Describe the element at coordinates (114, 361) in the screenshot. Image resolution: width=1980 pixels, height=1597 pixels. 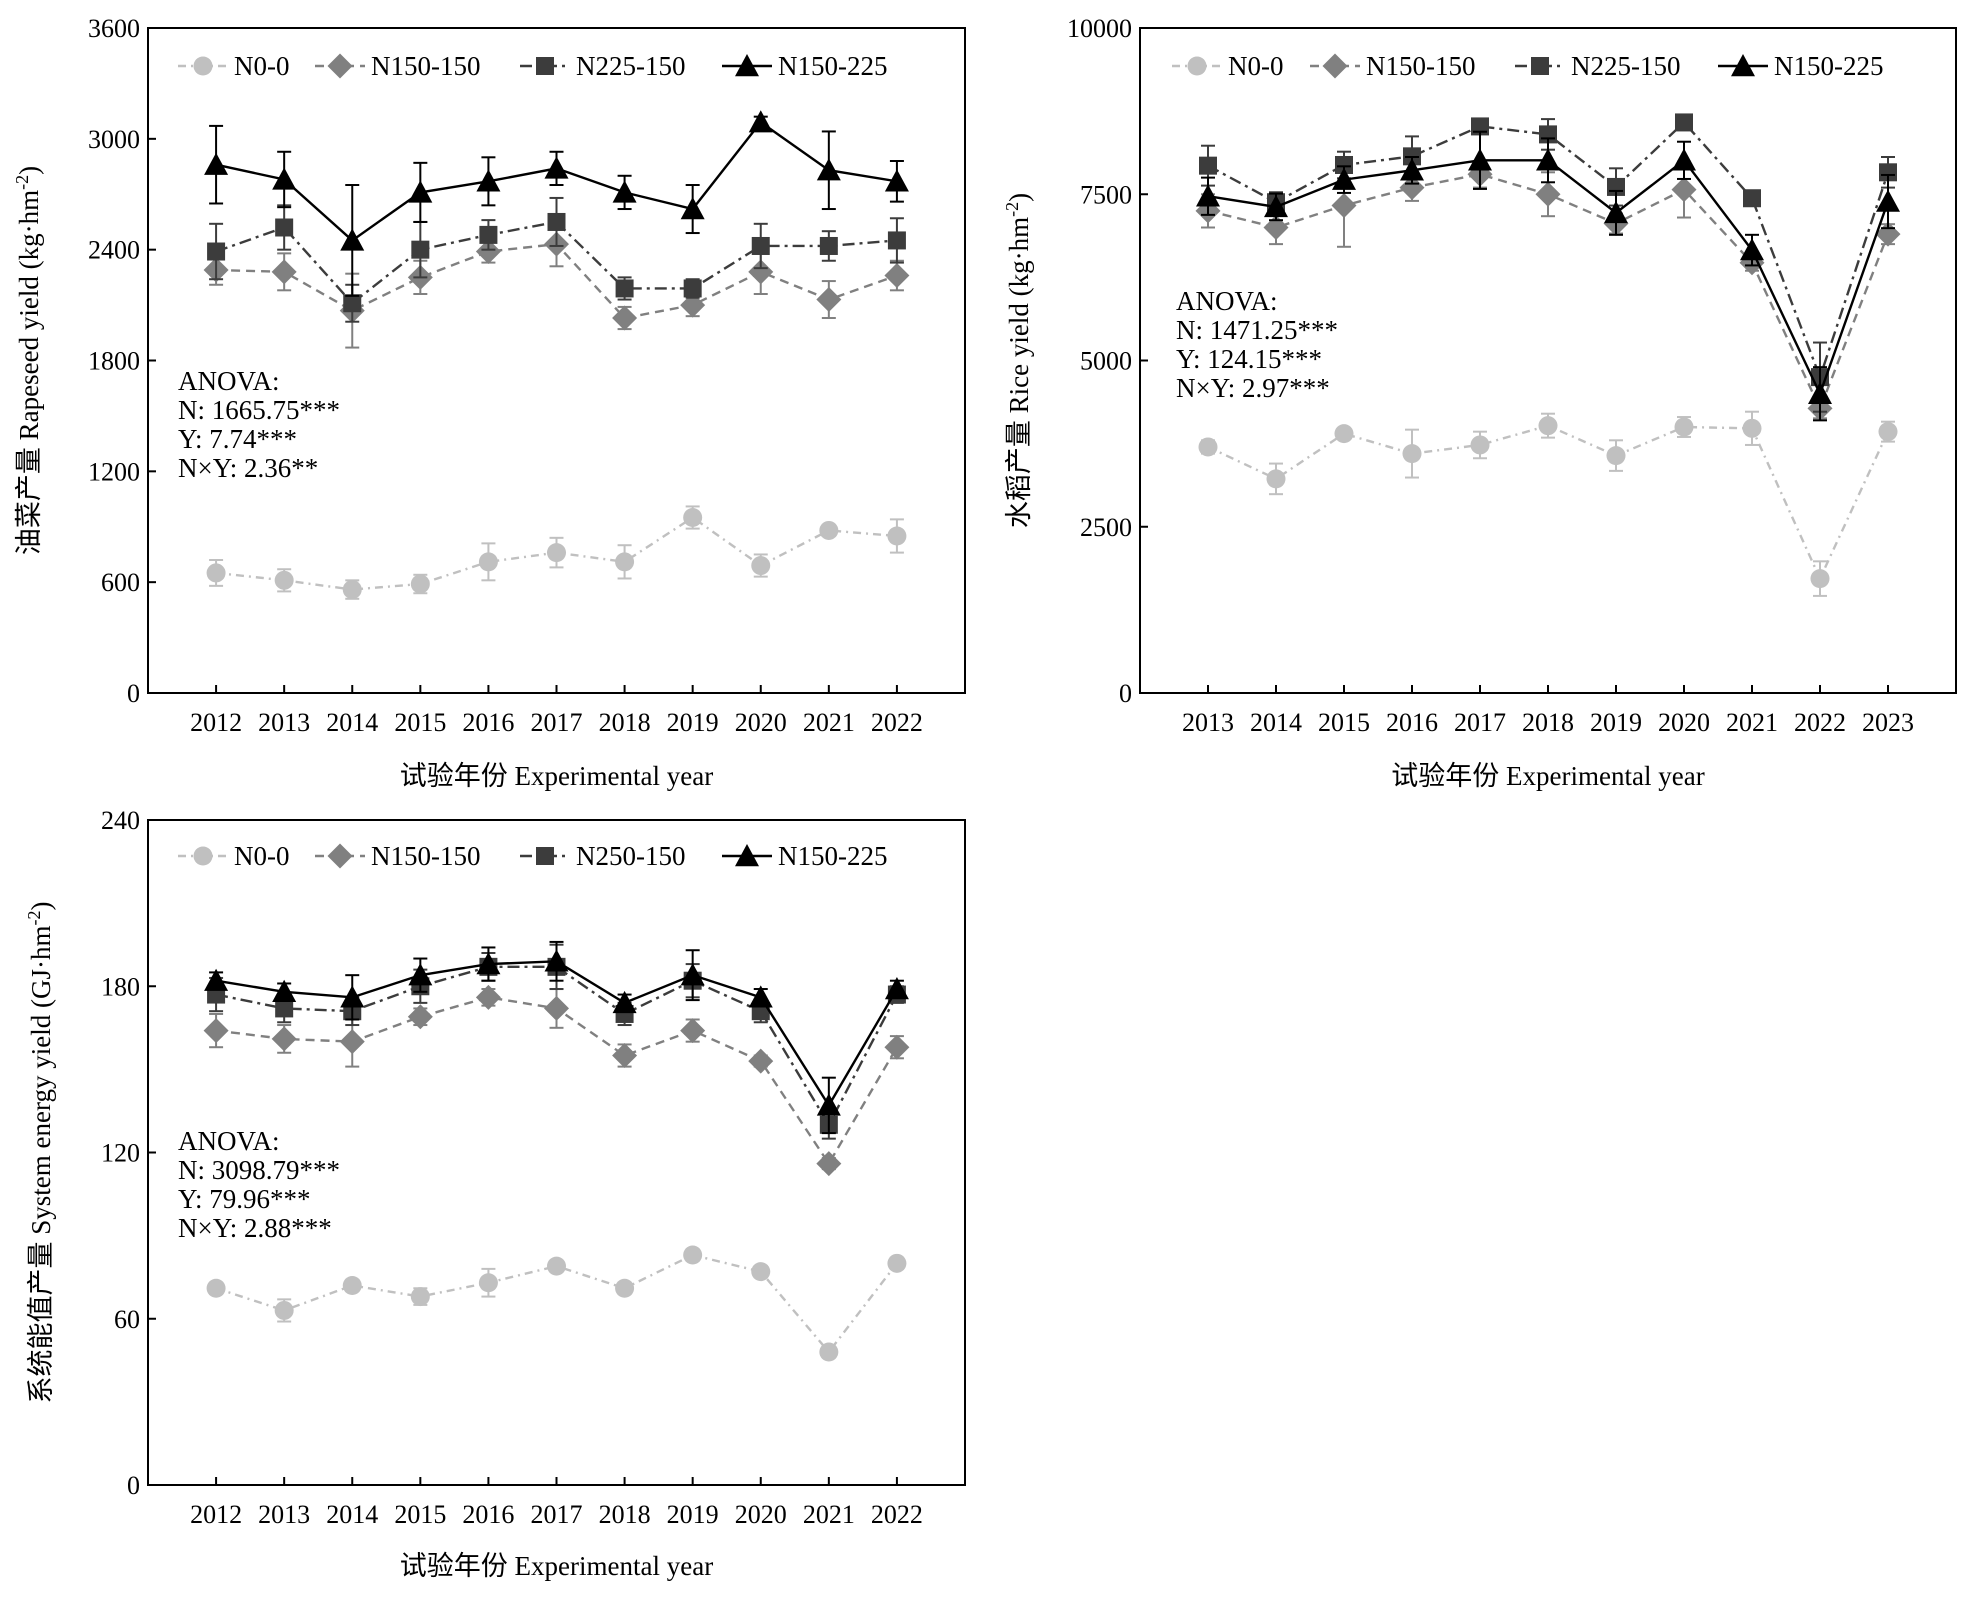
I see `y-tick-label: 1800` at that location.